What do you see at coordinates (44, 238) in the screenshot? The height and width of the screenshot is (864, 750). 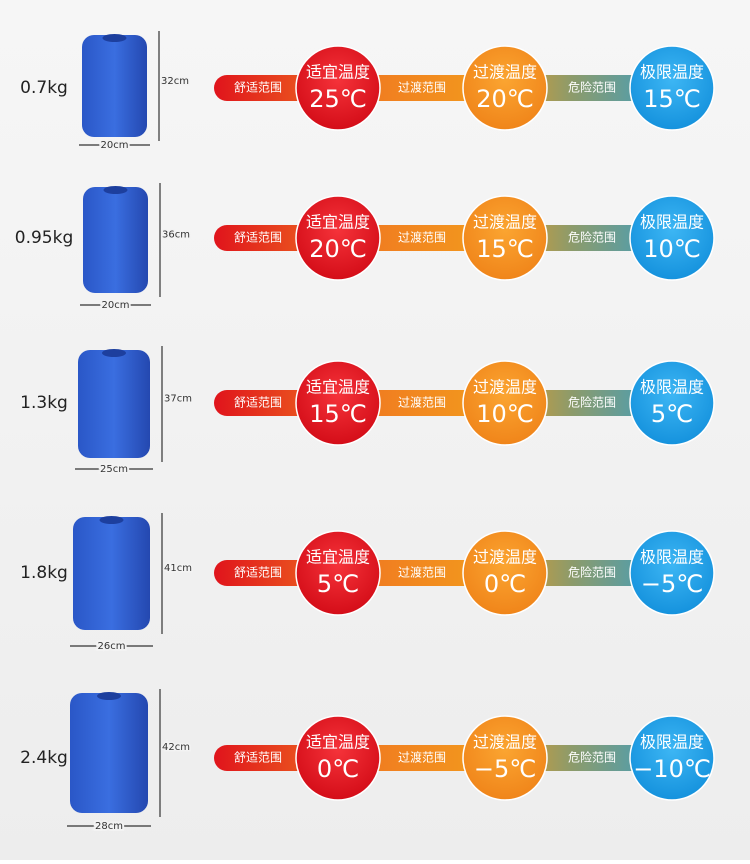 I see `weight: 0.95kg` at bounding box center [44, 238].